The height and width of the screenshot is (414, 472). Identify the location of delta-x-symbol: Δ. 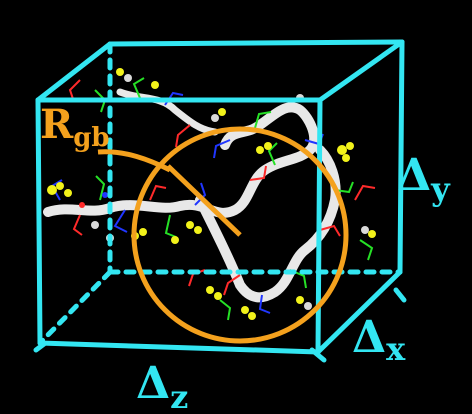
(369, 337).